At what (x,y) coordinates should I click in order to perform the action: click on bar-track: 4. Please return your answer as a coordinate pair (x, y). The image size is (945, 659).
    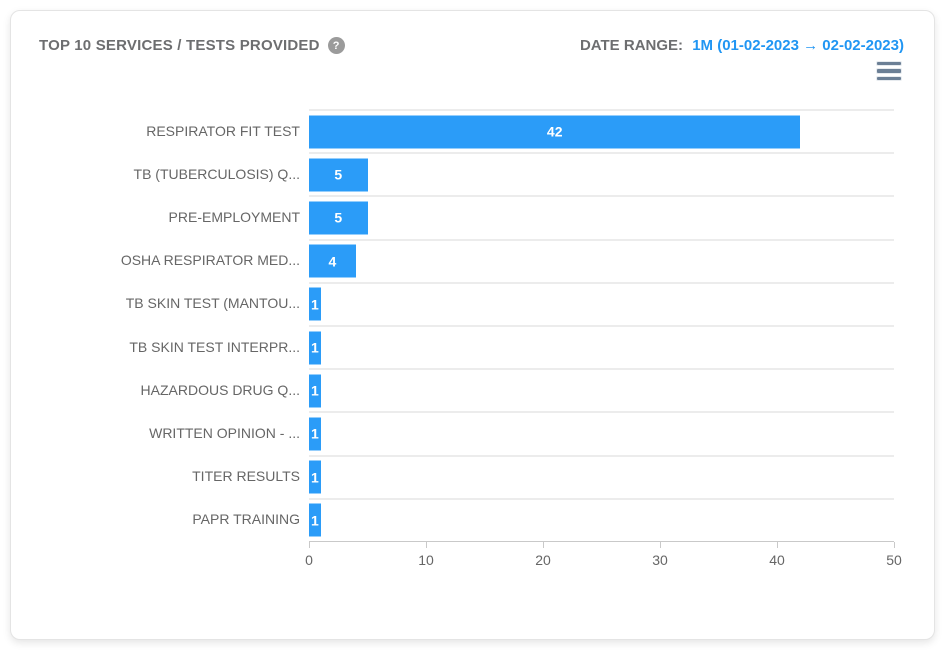
    Looking at the image, I should click on (601, 260).